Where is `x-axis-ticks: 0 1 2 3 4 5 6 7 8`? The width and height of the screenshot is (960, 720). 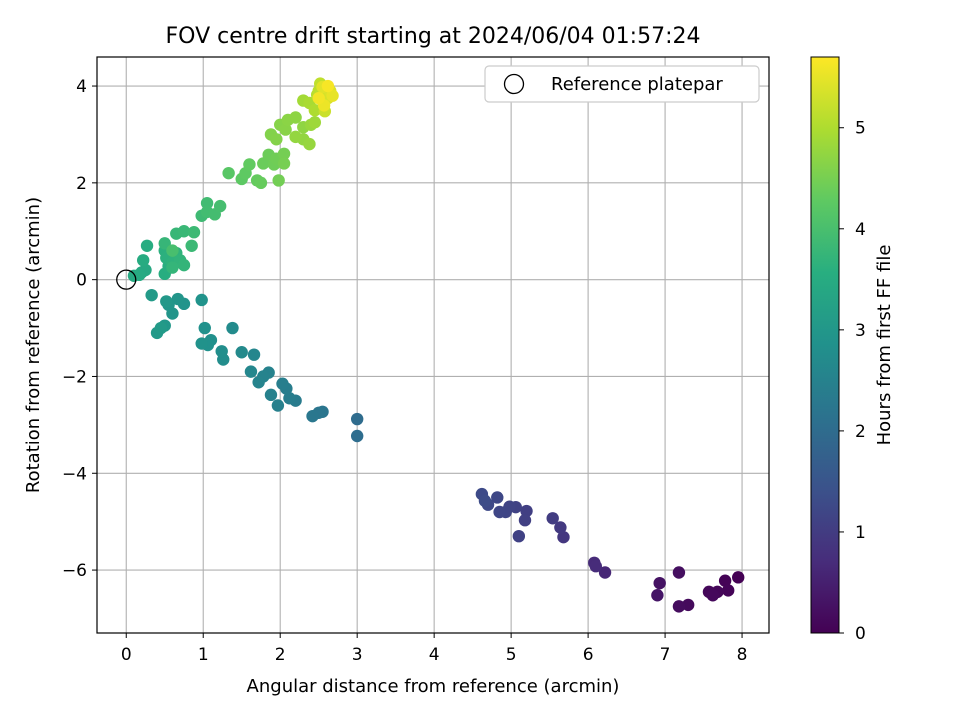 x-axis-ticks: 0 1 2 3 4 5 6 7 8 is located at coordinates (434, 649).